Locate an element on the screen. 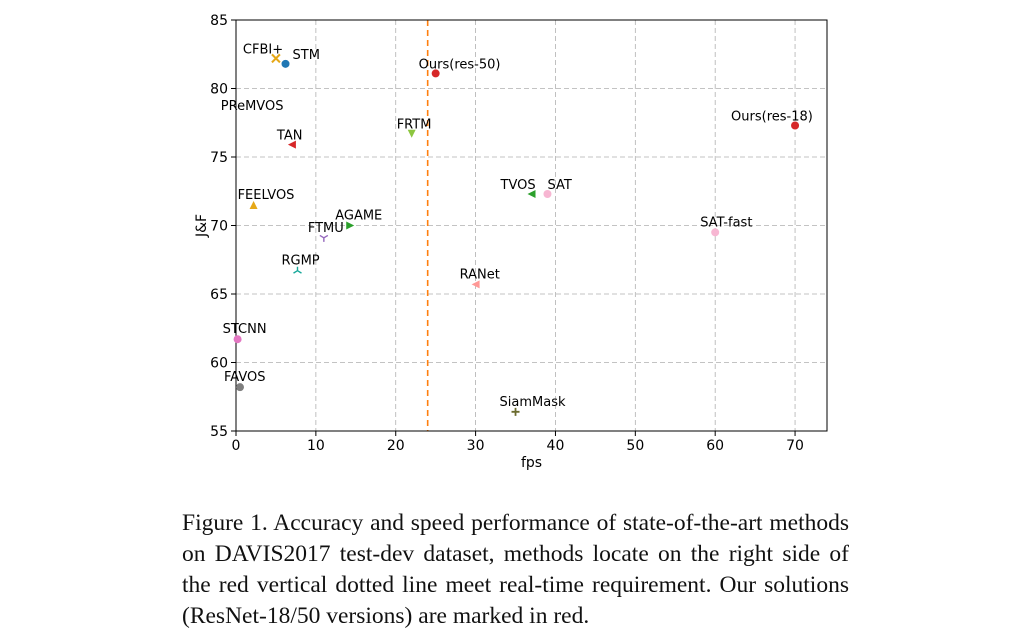  y-axis-label: J&F is located at coordinates (202, 226).